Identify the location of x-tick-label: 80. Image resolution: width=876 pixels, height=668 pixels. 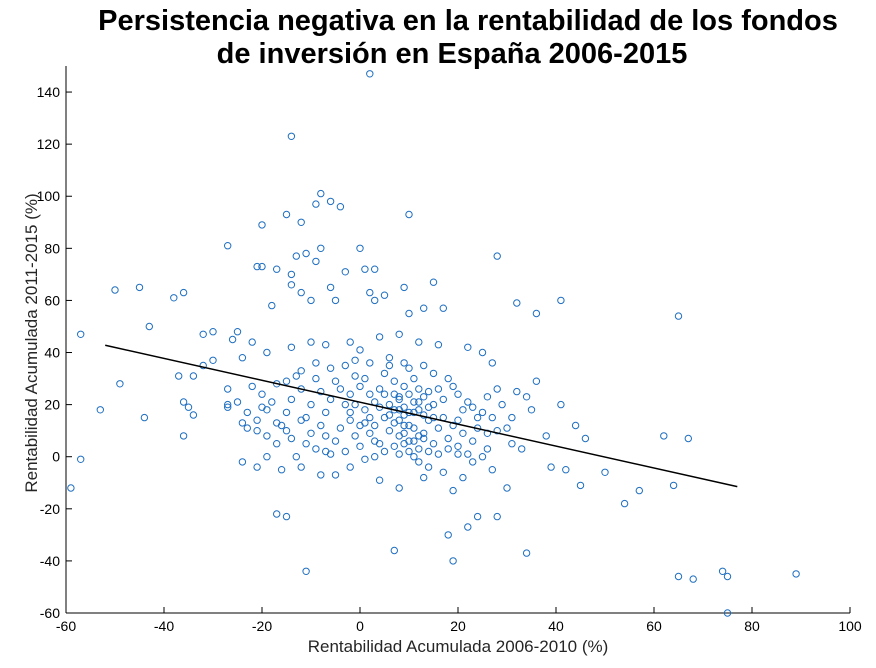
(752, 626).